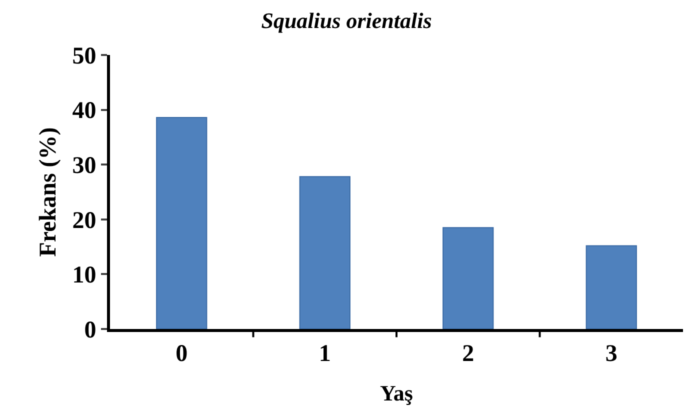  What do you see at coordinates (397, 393) in the screenshot?
I see `x-axis-title: Yaş` at bounding box center [397, 393].